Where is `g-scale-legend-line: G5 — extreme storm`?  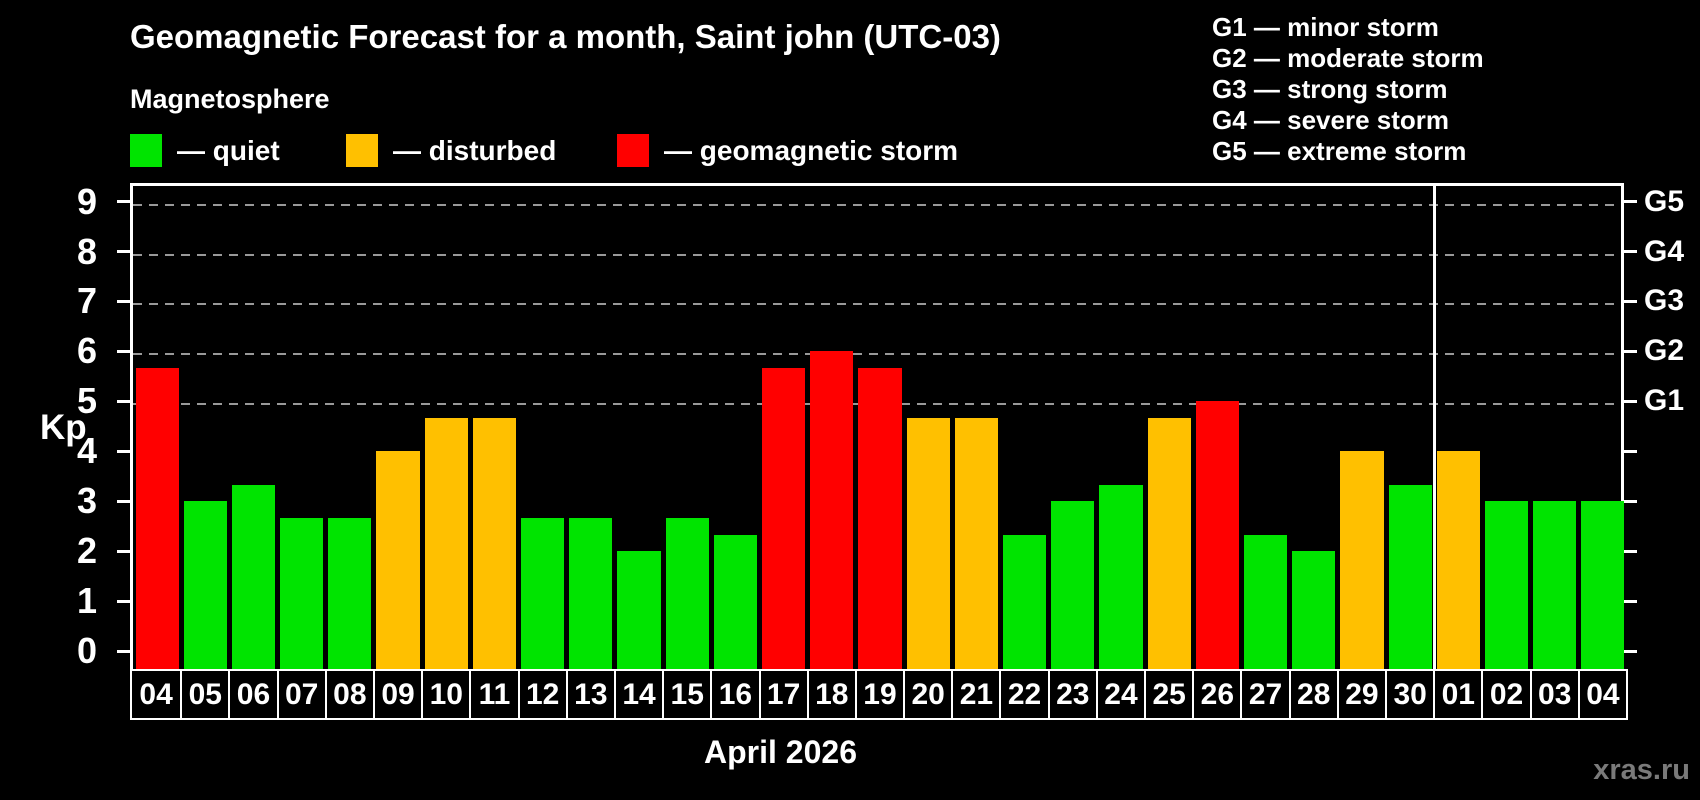
g-scale-legend-line: G5 — extreme storm is located at coordinates (1339, 151).